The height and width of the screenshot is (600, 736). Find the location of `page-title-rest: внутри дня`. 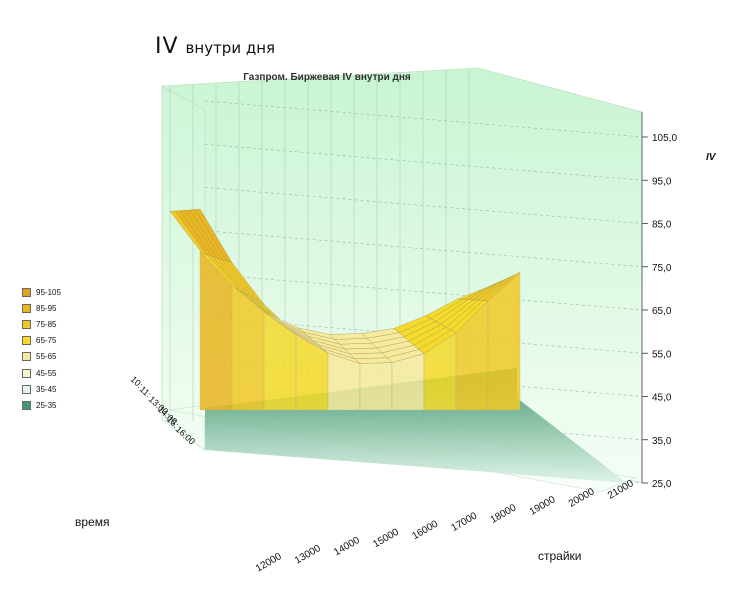

page-title-rest: внутри дня is located at coordinates (230, 48).